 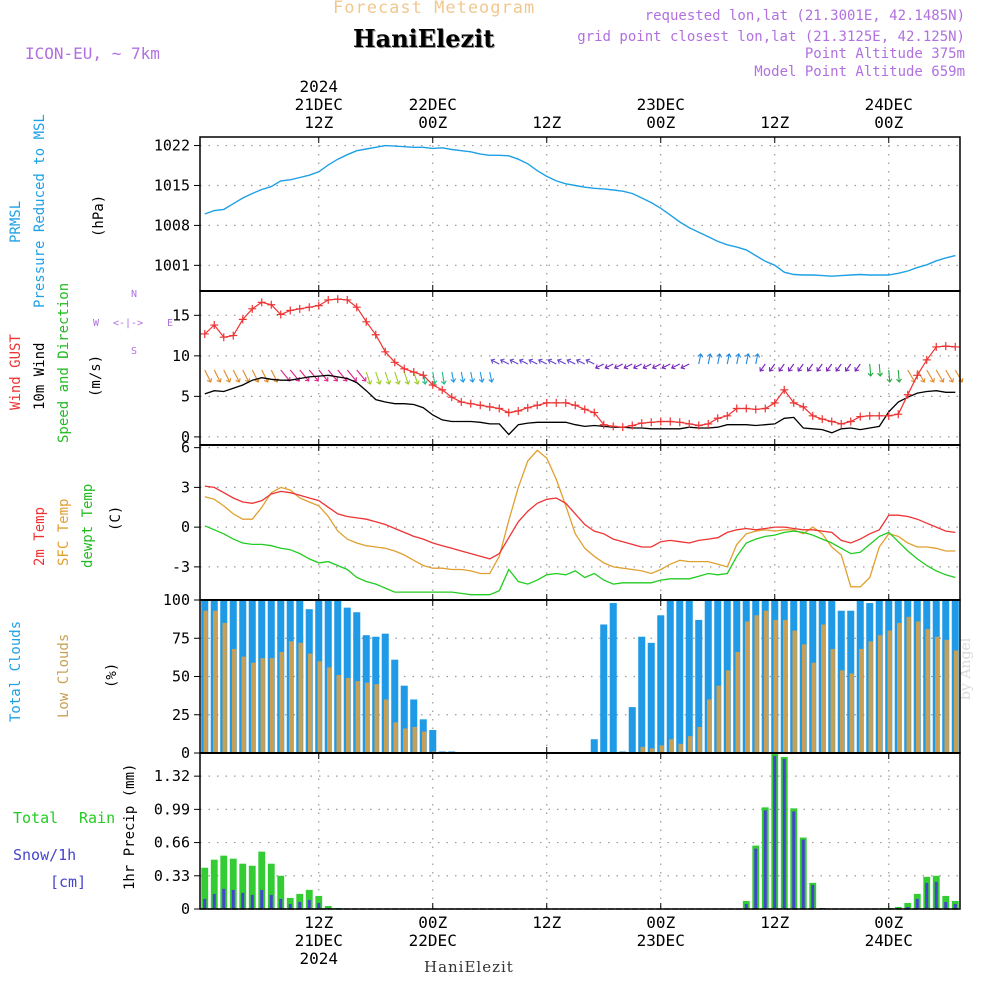 What do you see at coordinates (172, 265) in the screenshot?
I see `y-tick-label: 1001` at bounding box center [172, 265].